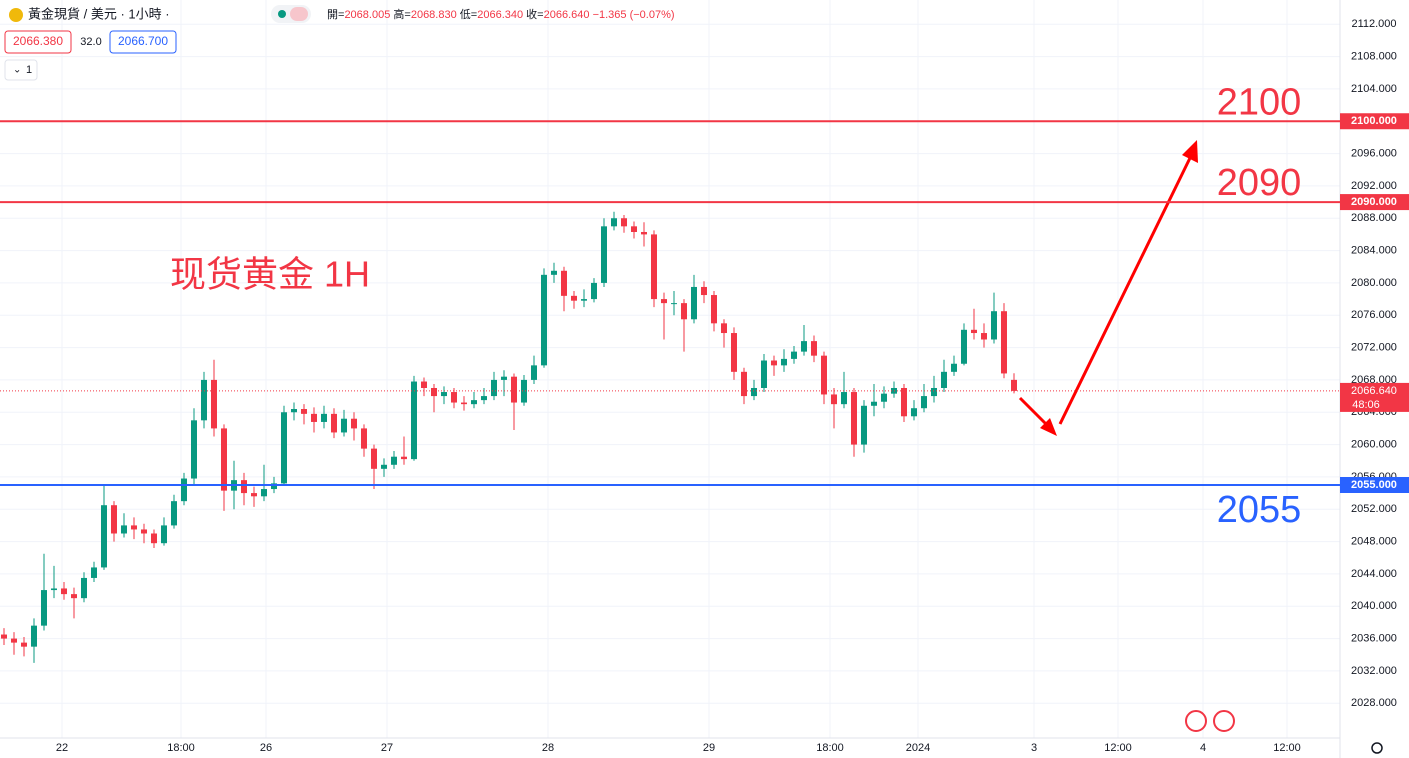  I want to click on level-label: 2100, so click(1259, 102).